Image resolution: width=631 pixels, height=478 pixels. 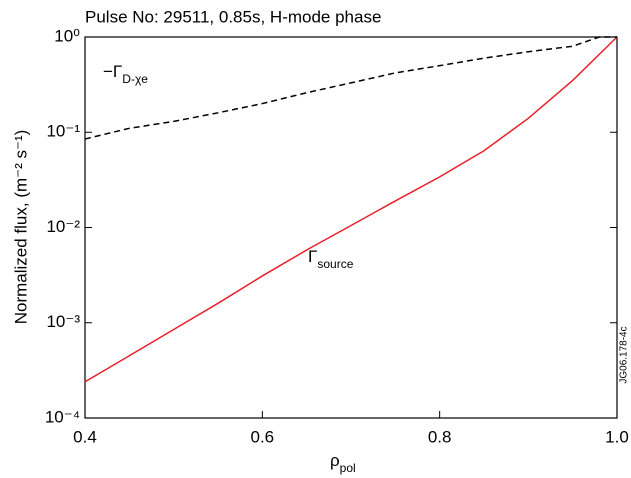 I want to click on y-axis-label: Normalized flux, (m⁻² s⁻¹), so click(x=20, y=227).